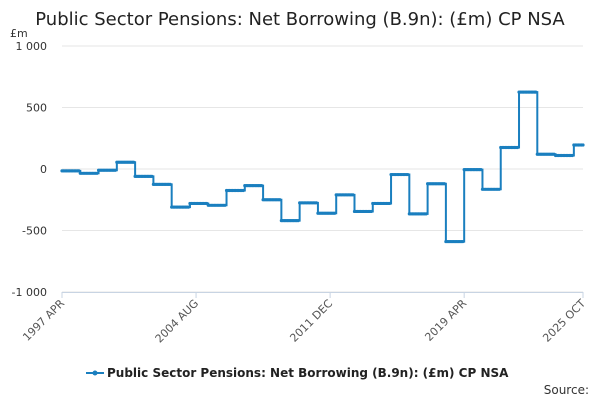  I want to click on x-axis: 1997 APR 2004 AUG 2011 DEC 2019 APR 2025 OCT, so click(304, 318).